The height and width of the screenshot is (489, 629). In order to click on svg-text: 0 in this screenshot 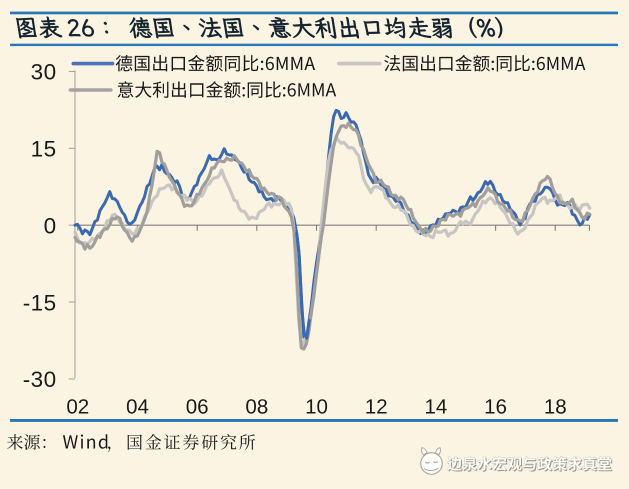, I will do `click(50, 225)`.